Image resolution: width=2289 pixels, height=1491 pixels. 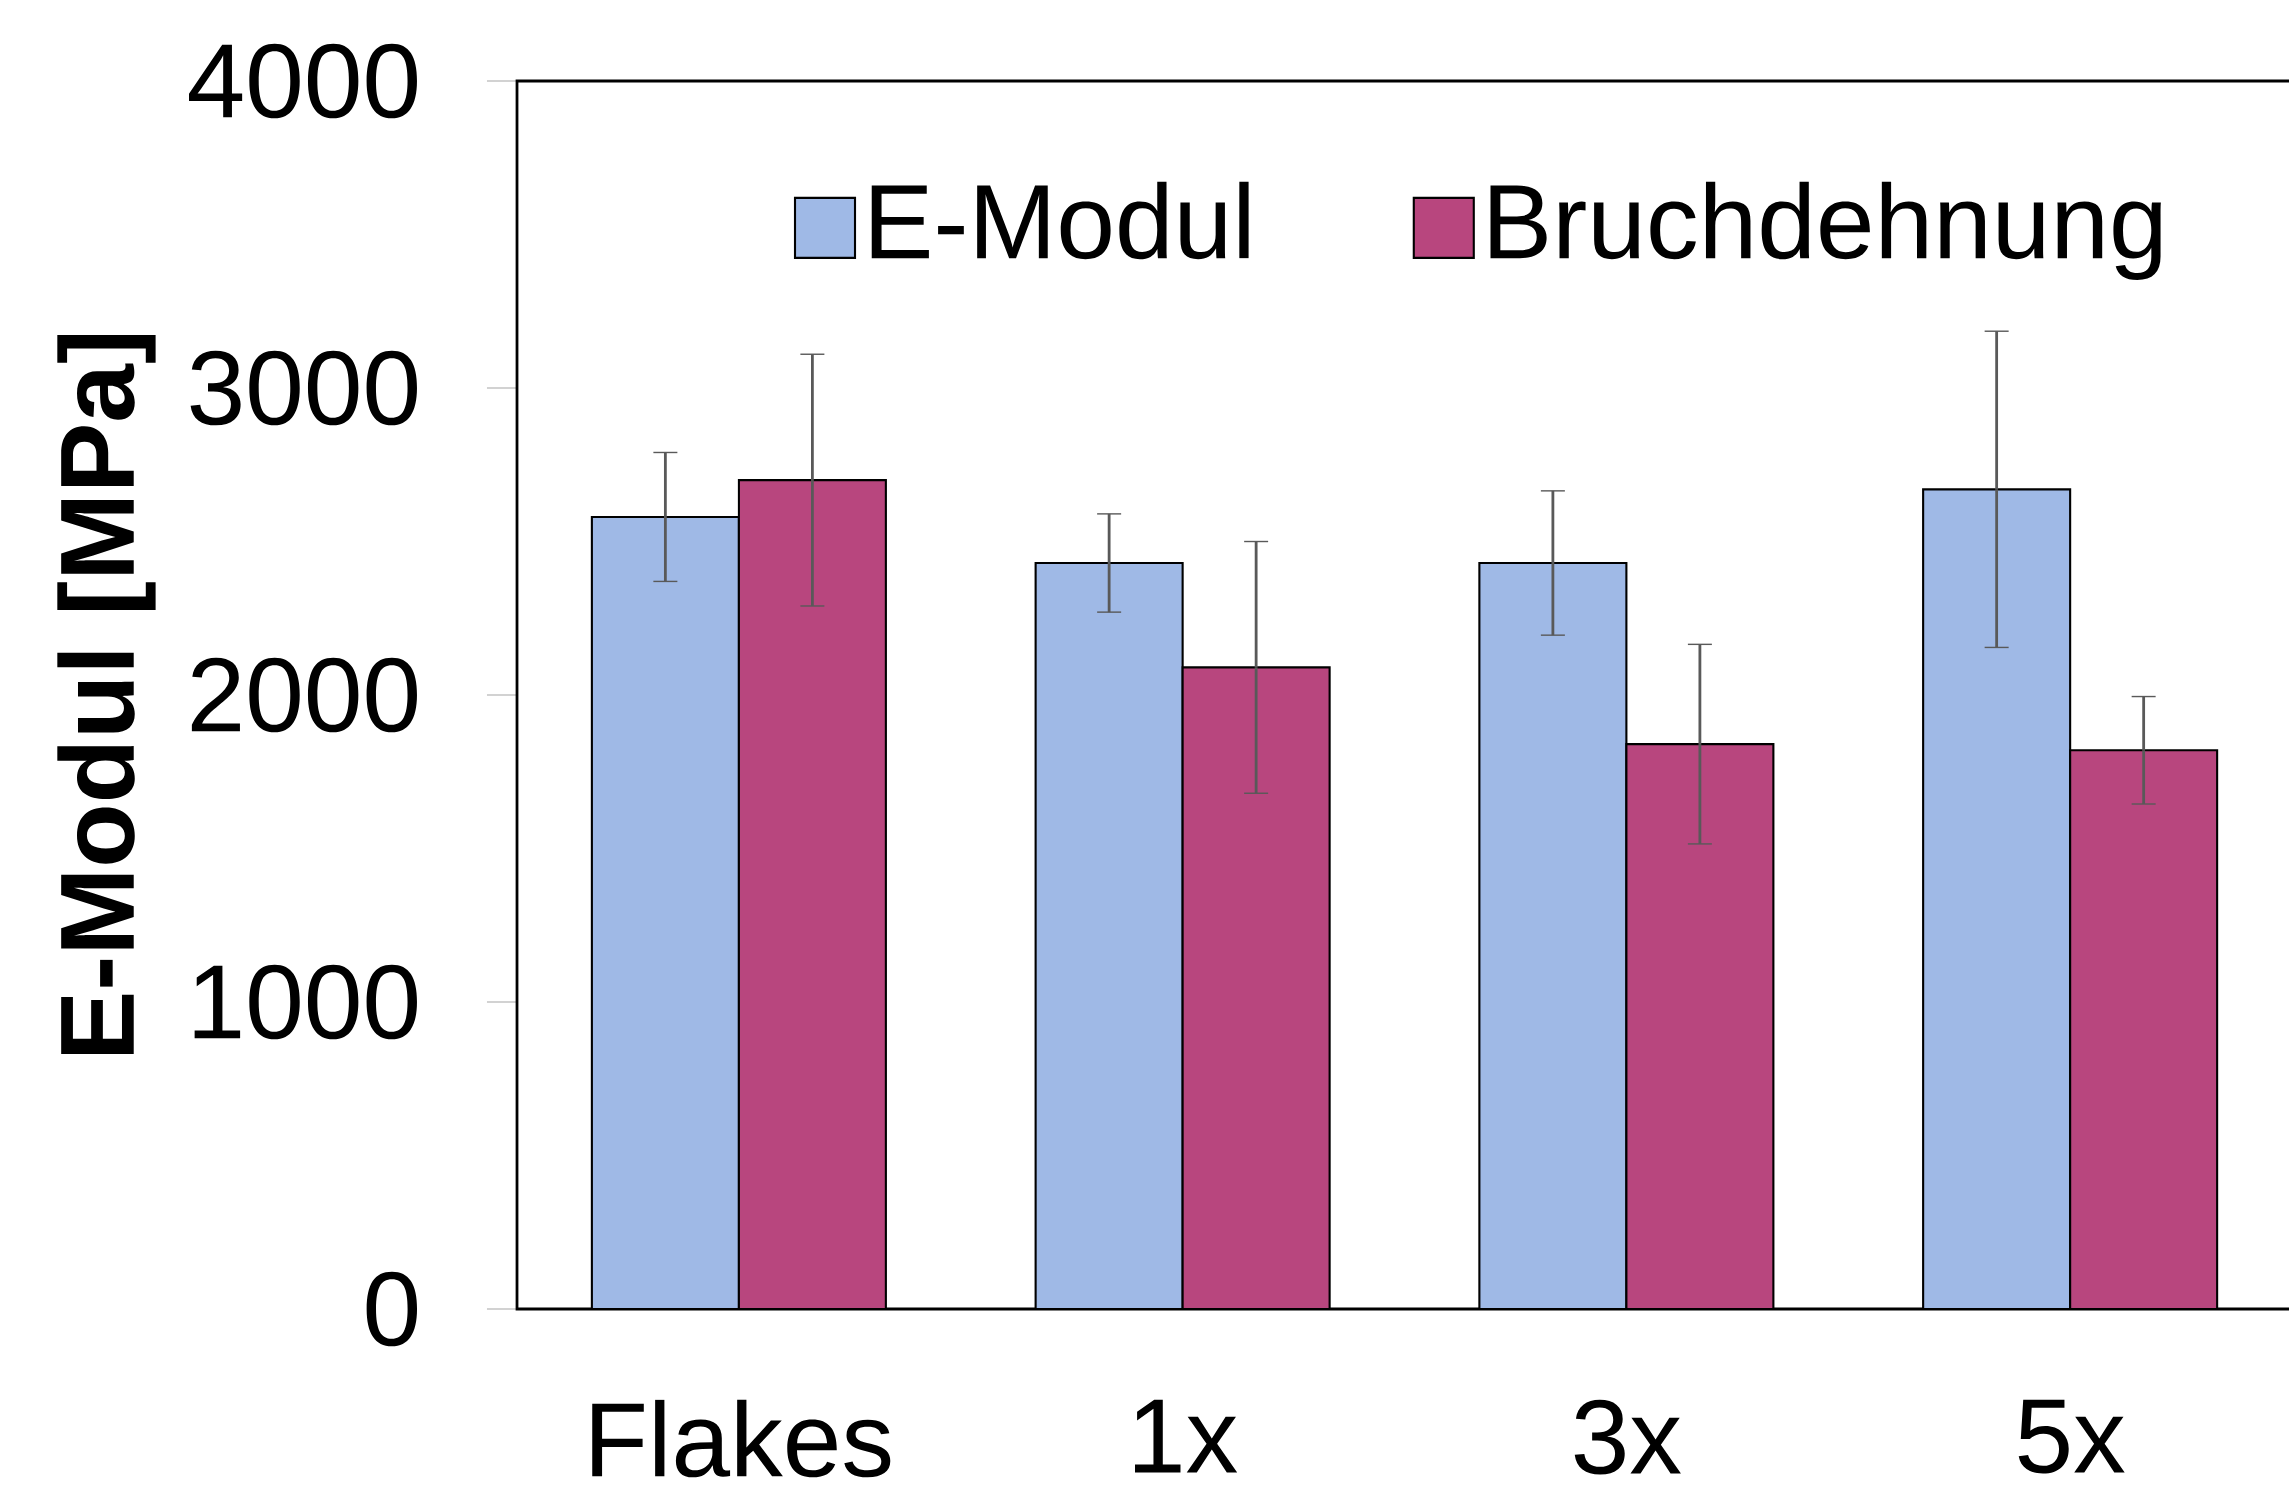 I want to click on legend-label: Bruchdehnung, so click(x=1825, y=231).